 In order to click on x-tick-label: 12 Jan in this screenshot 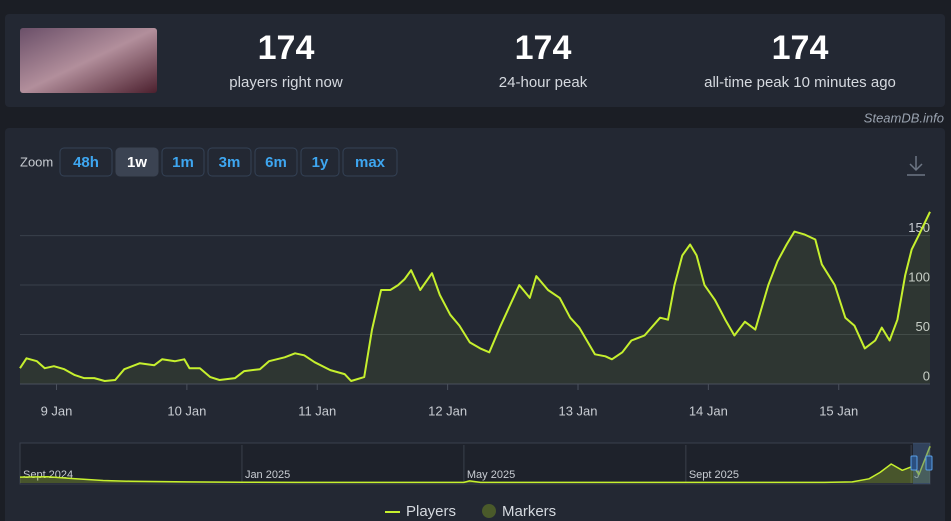, I will do `click(447, 410)`.